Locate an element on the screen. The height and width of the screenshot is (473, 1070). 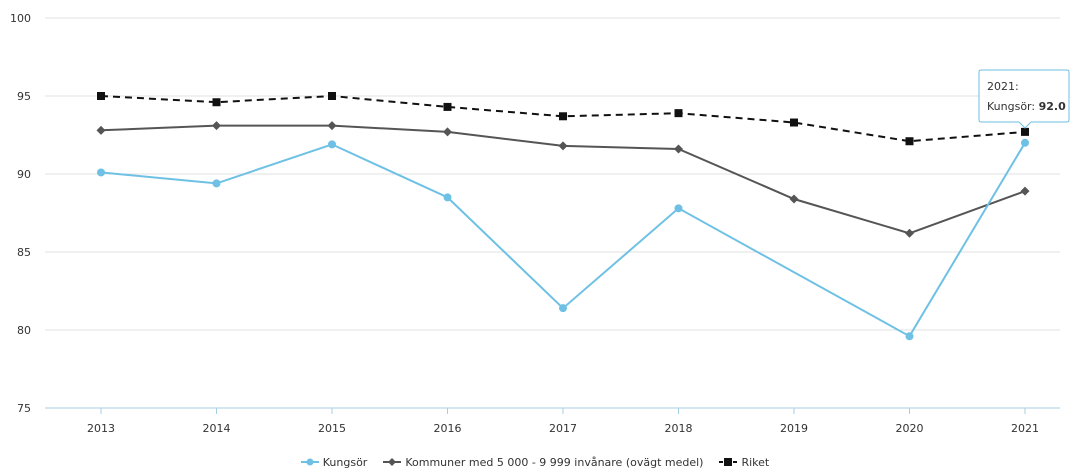
y-axis-ticks: 75 80 85 90 95 100 is located at coordinates (20, 213).